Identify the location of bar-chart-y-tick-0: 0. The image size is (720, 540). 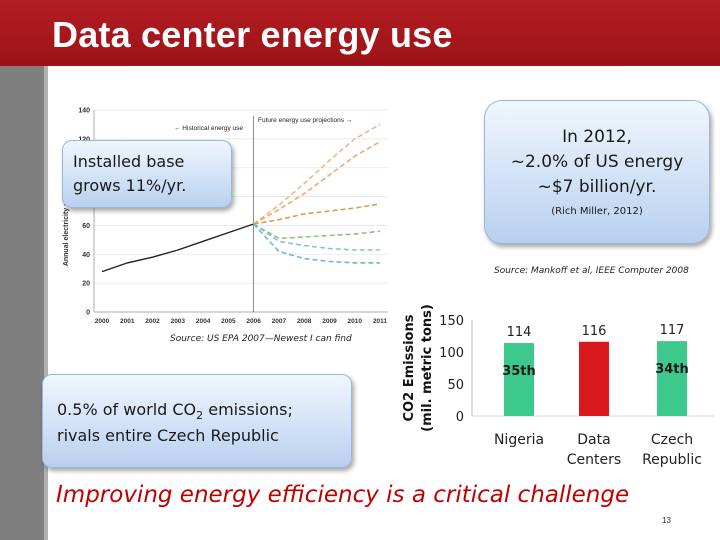
(460, 417).